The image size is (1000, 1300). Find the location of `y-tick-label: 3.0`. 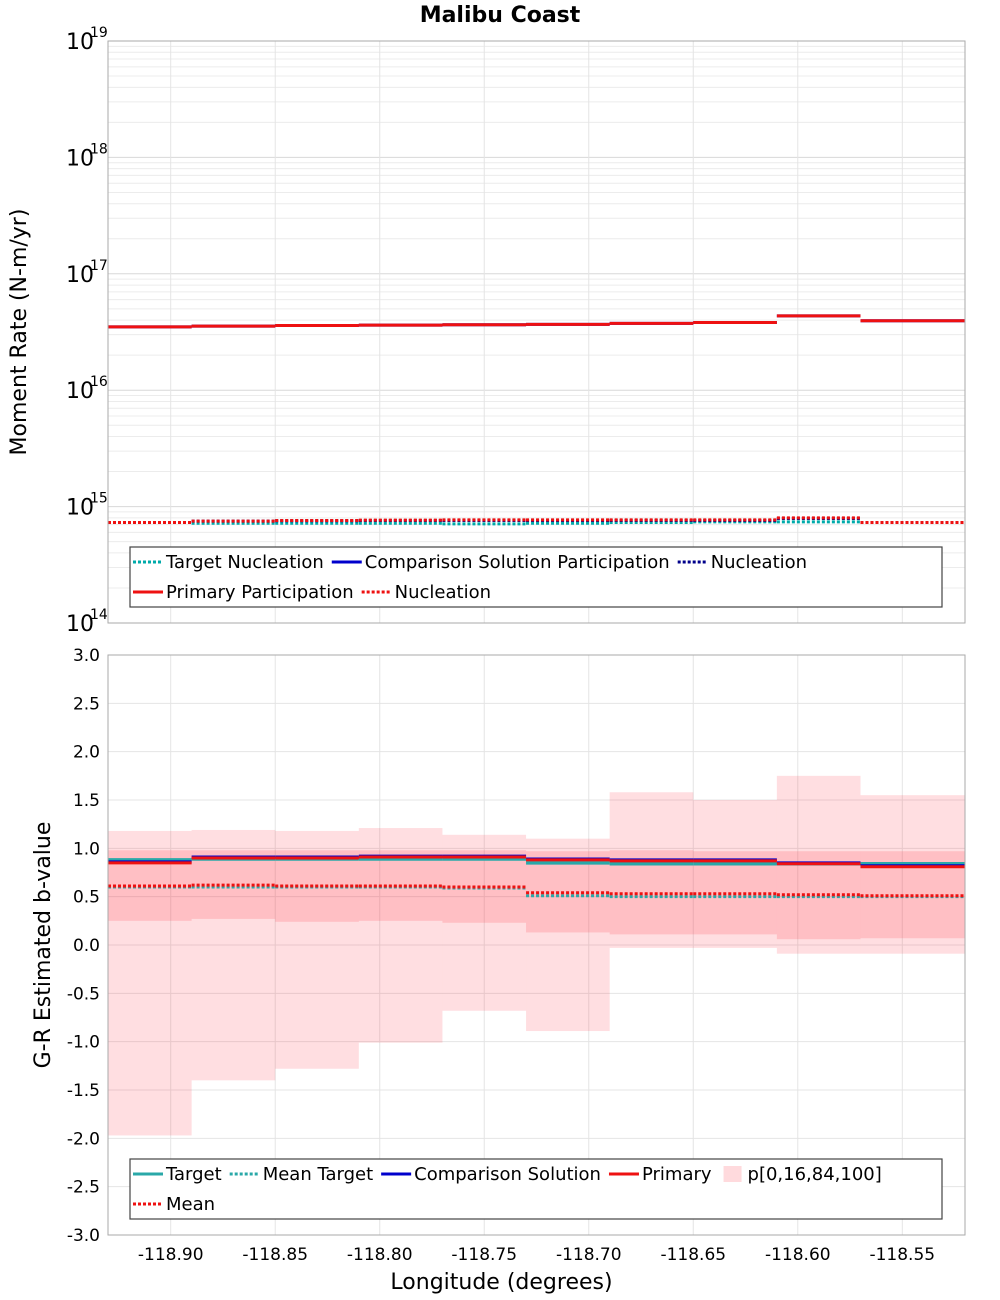

y-tick-label: 3.0 is located at coordinates (86, 656).